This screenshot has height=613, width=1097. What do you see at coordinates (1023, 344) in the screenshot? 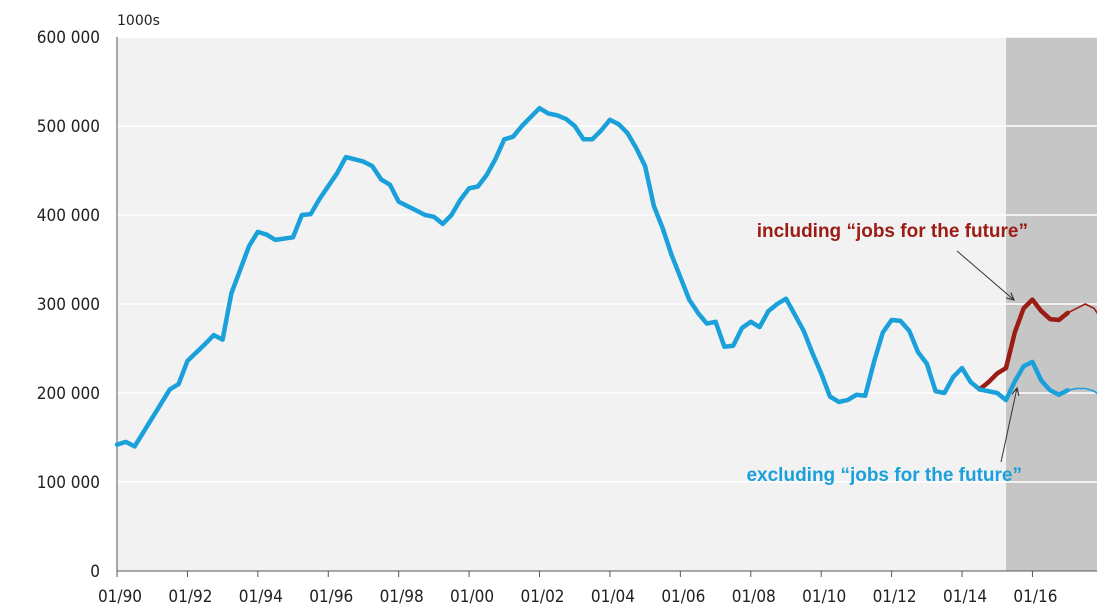
I see `series-line-including` at bounding box center [1023, 344].